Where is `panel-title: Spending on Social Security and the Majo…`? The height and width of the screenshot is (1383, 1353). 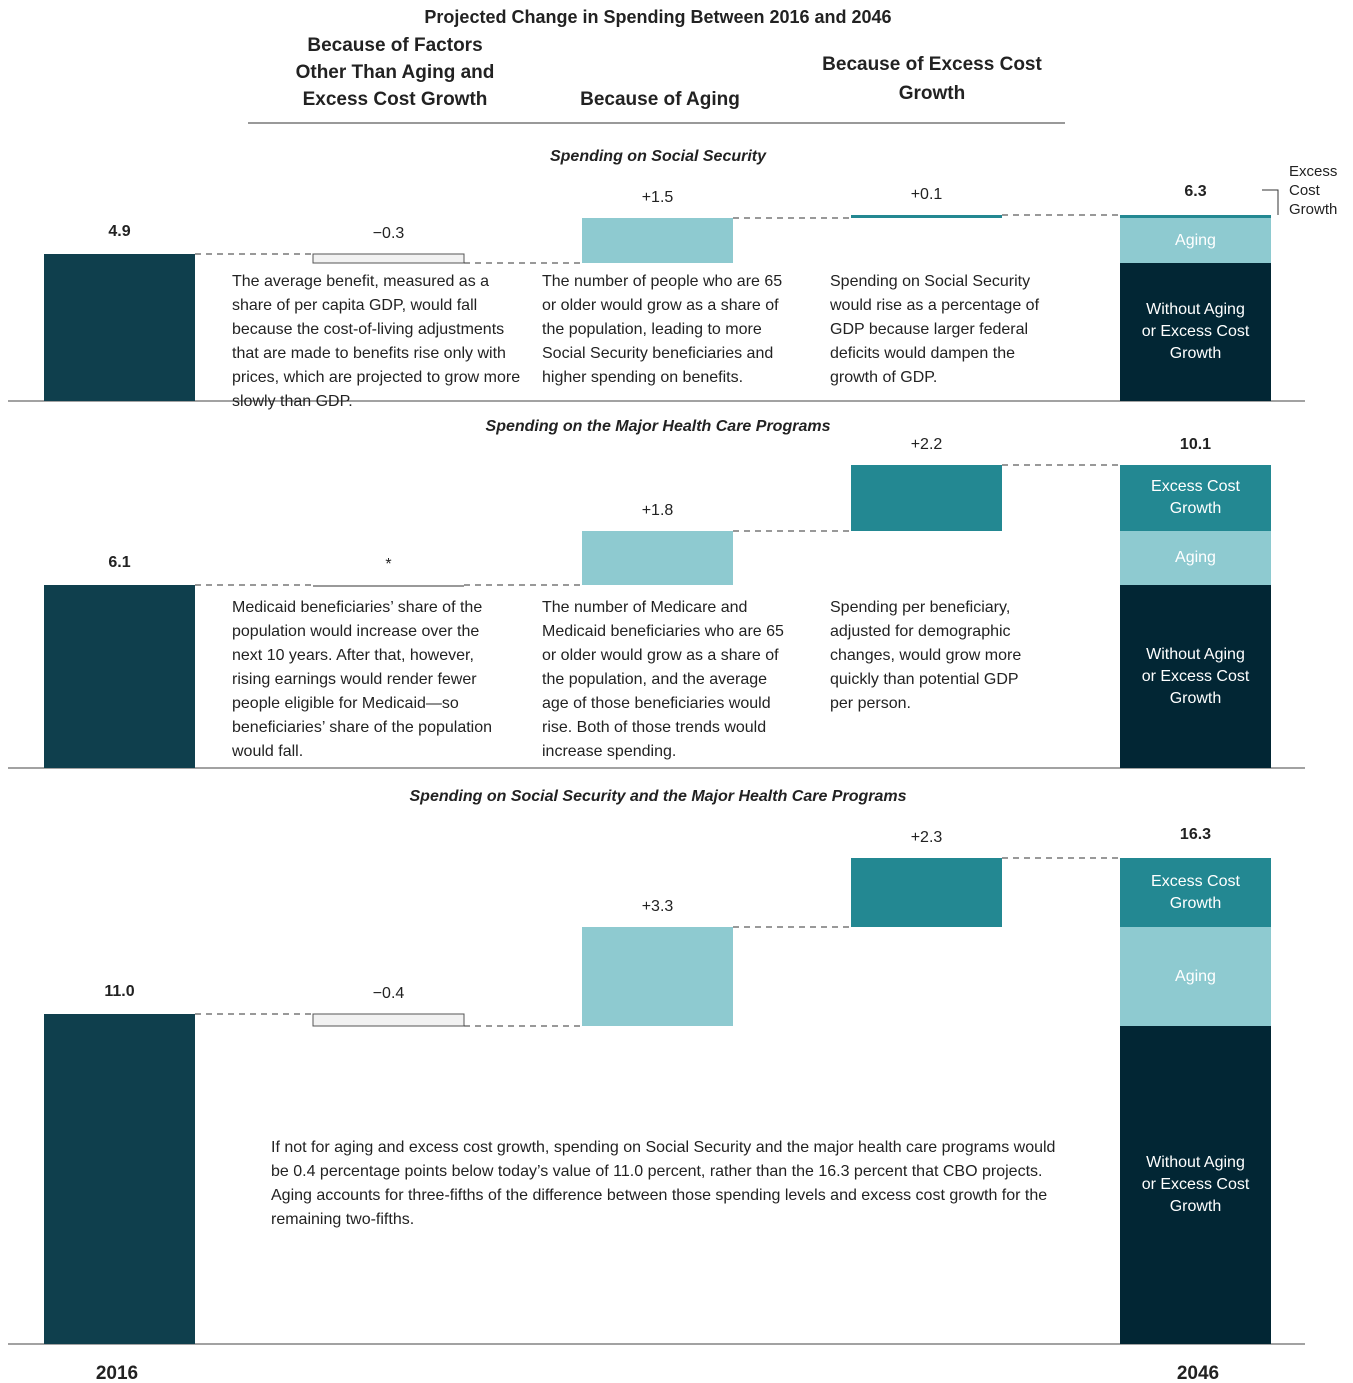
panel-title: Spending on Social Security and the Majo… is located at coordinates (658, 796).